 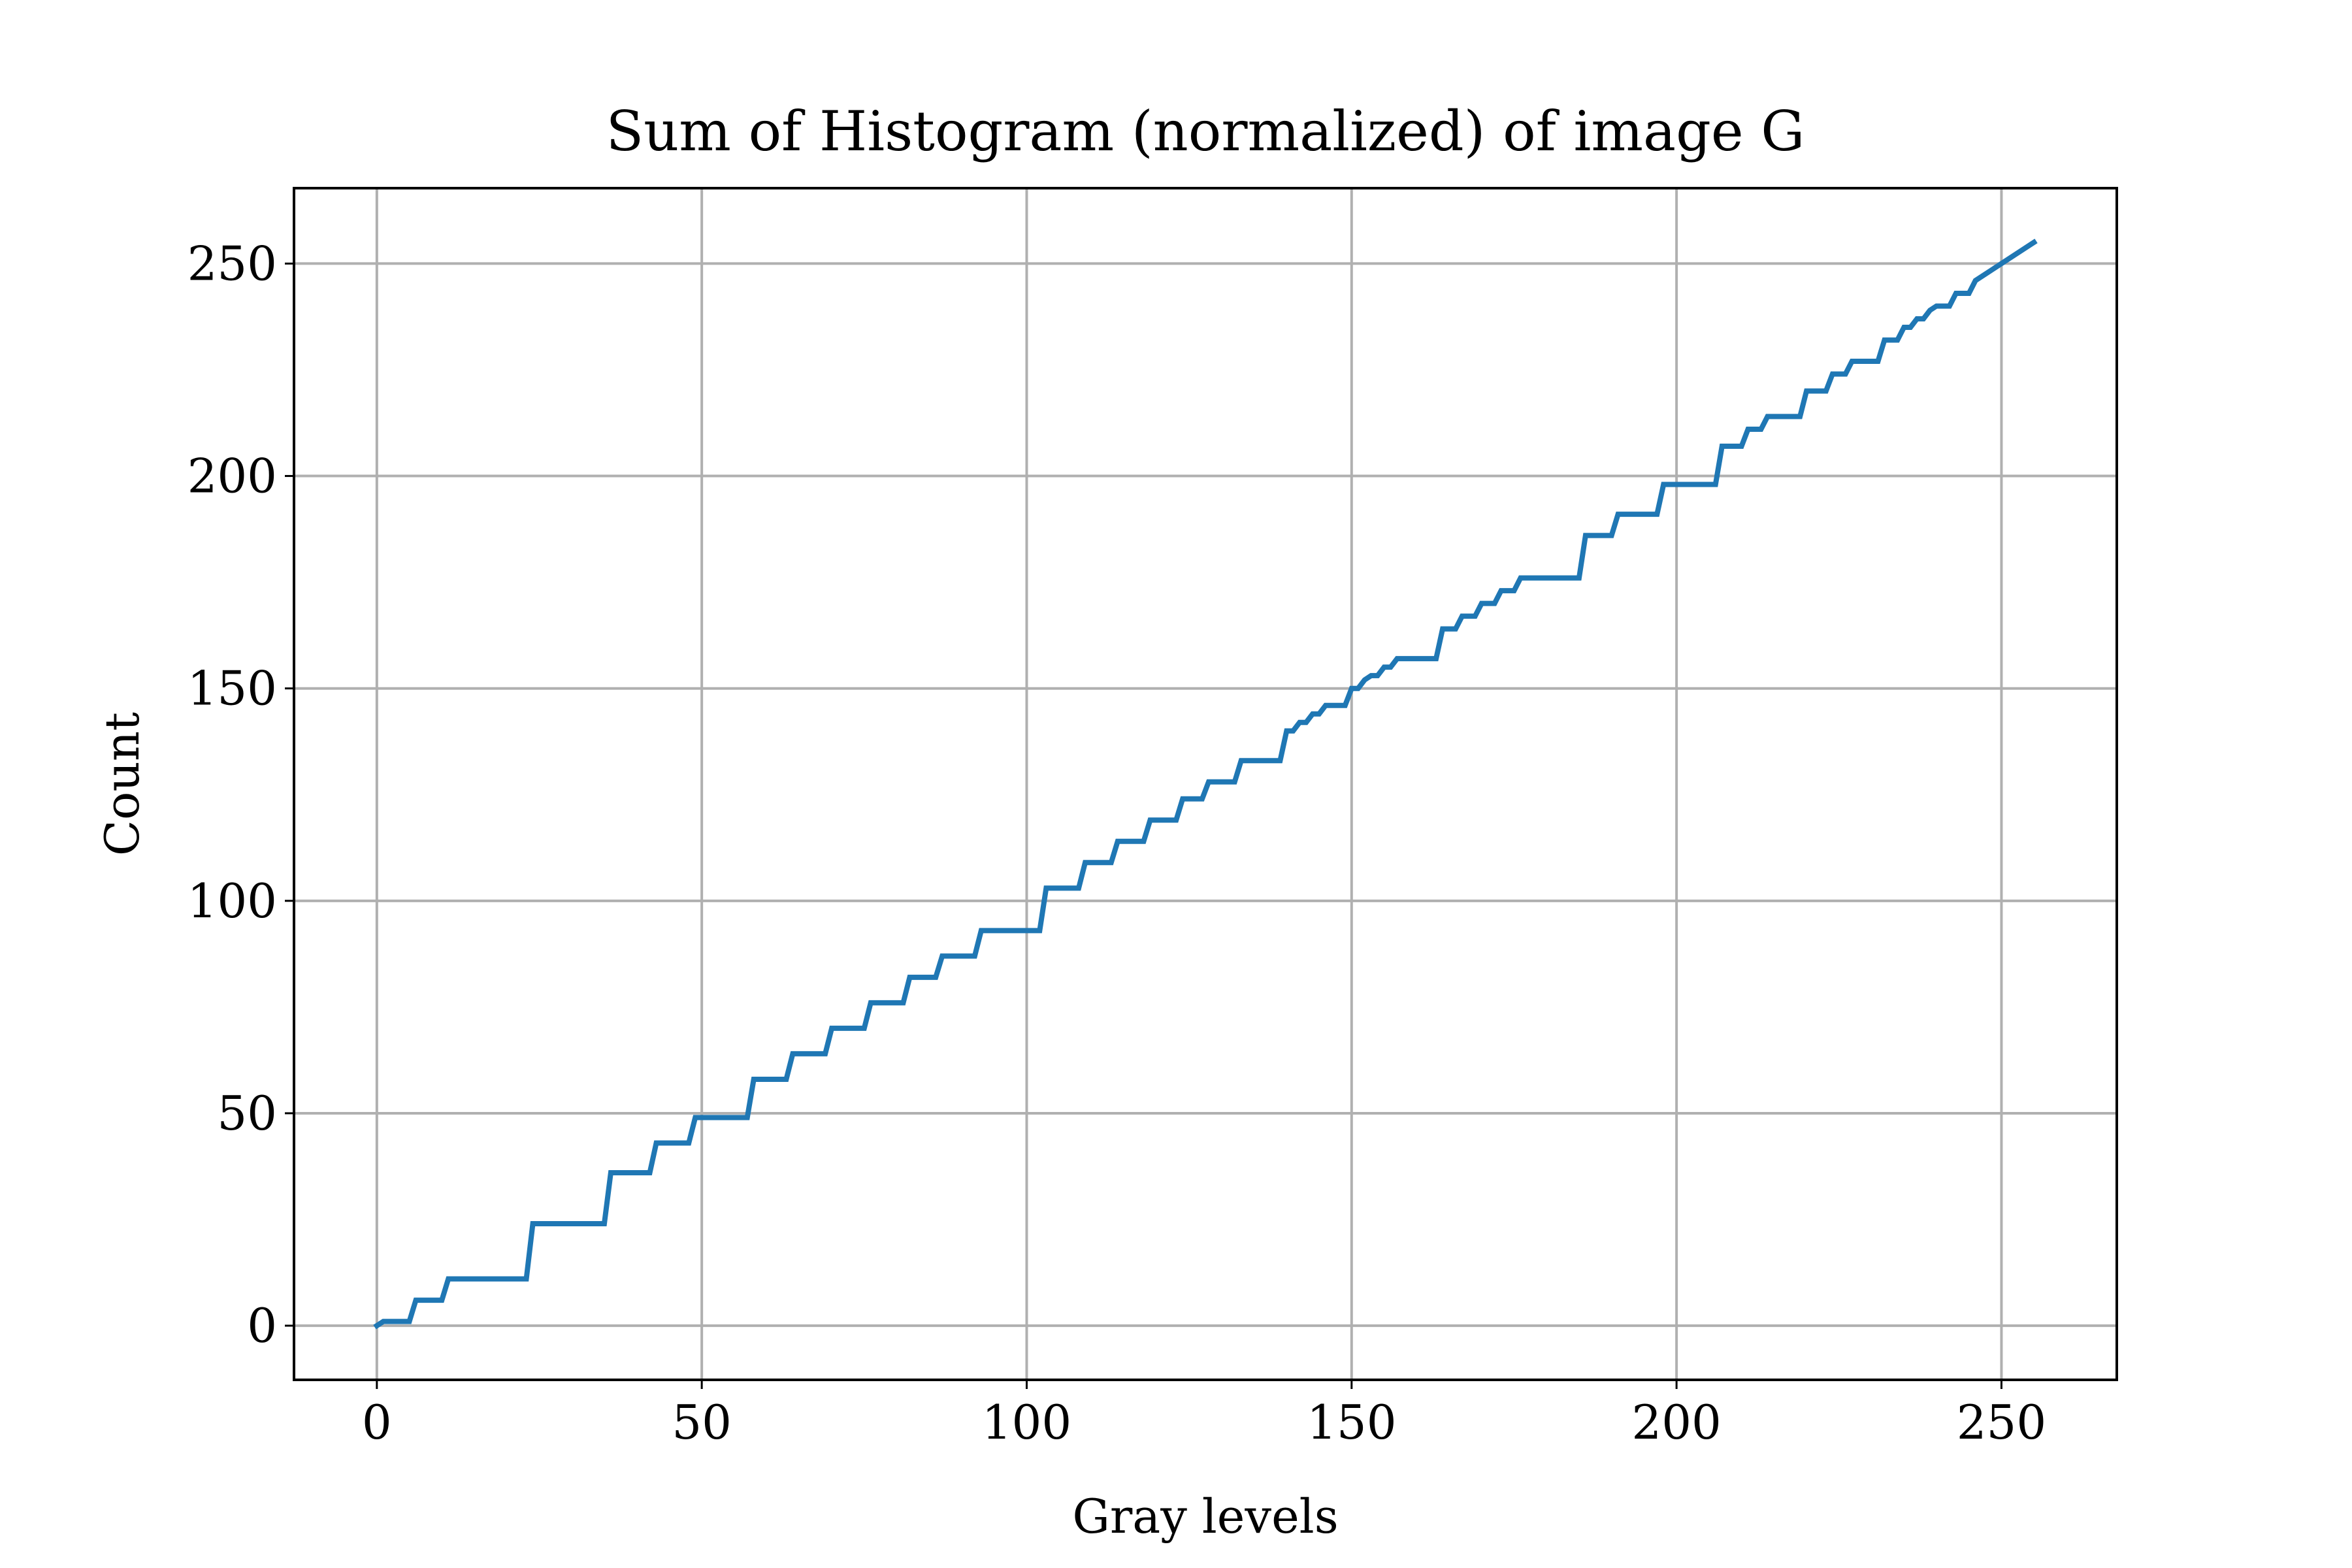 What do you see at coordinates (2001, 1422) in the screenshot?
I see `x-tick-label: 250` at bounding box center [2001, 1422].